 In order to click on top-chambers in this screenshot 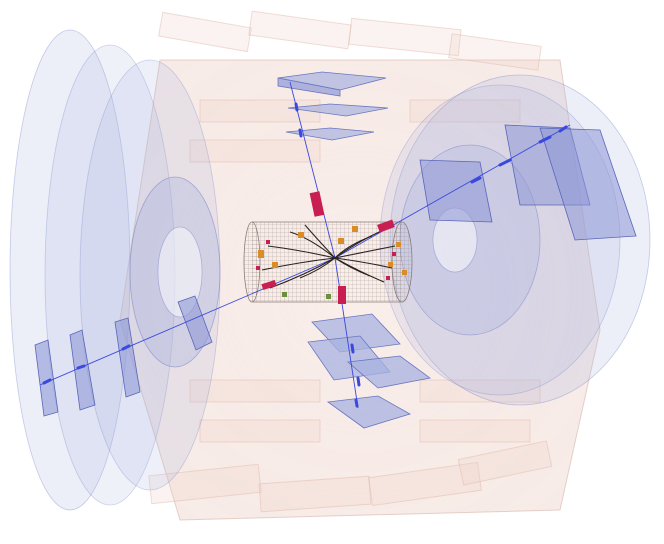, I will do `click(333, 106)`.